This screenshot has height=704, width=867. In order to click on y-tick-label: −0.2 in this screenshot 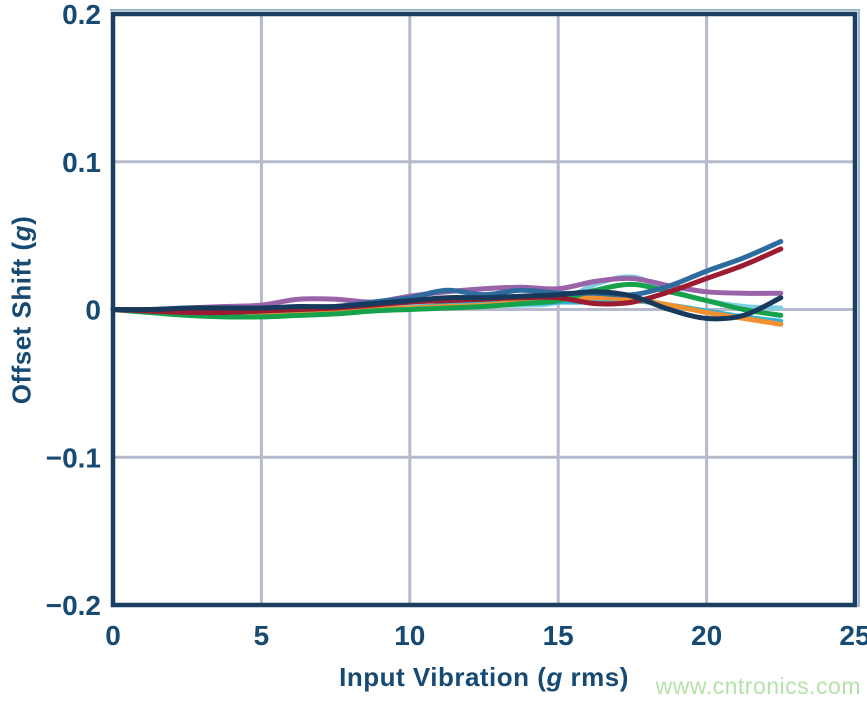, I will do `click(73, 605)`.